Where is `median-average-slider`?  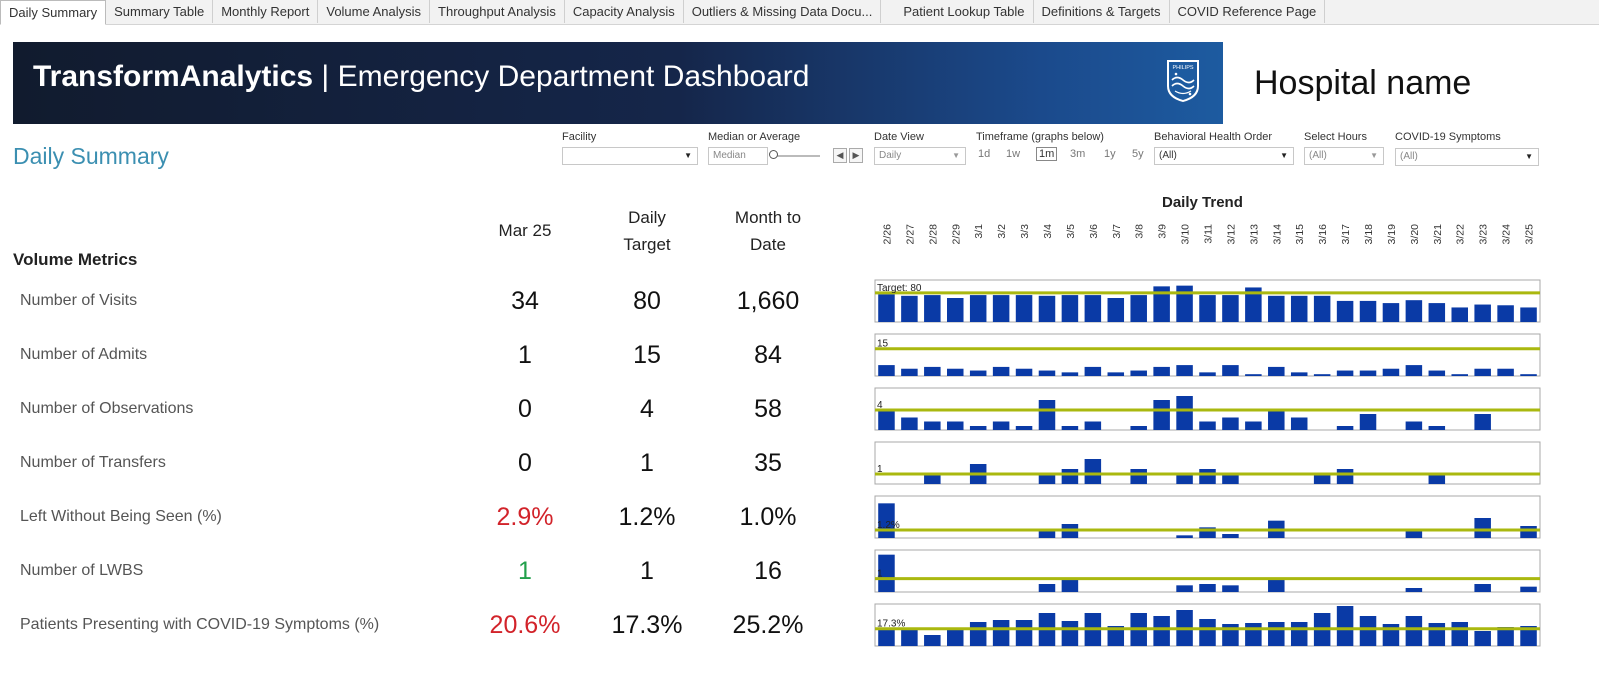
median-average-slider is located at coordinates (795, 156).